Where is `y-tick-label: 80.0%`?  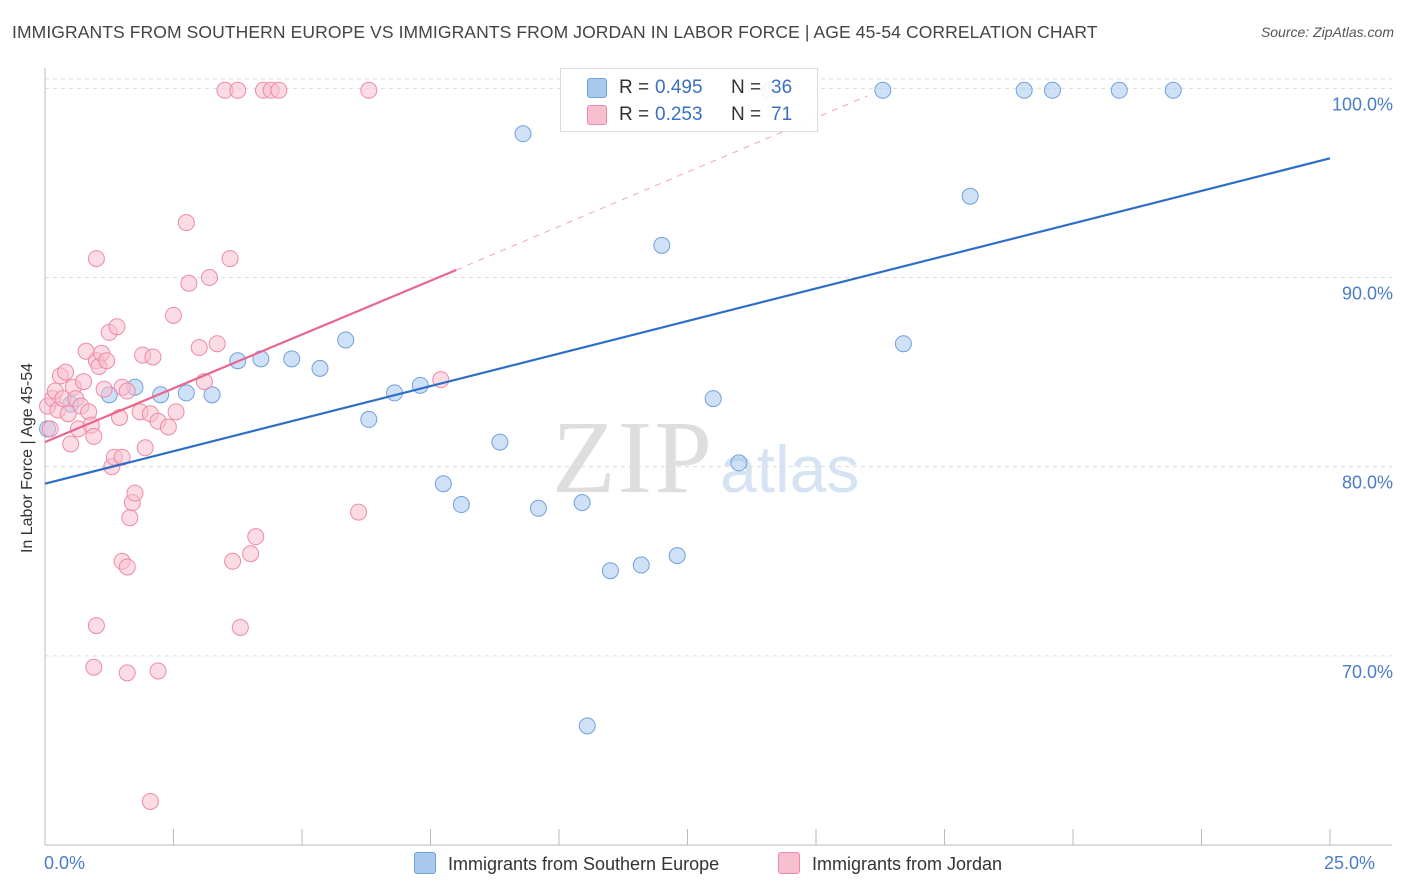
y-tick-label: 80.0% is located at coordinates (1367, 483).